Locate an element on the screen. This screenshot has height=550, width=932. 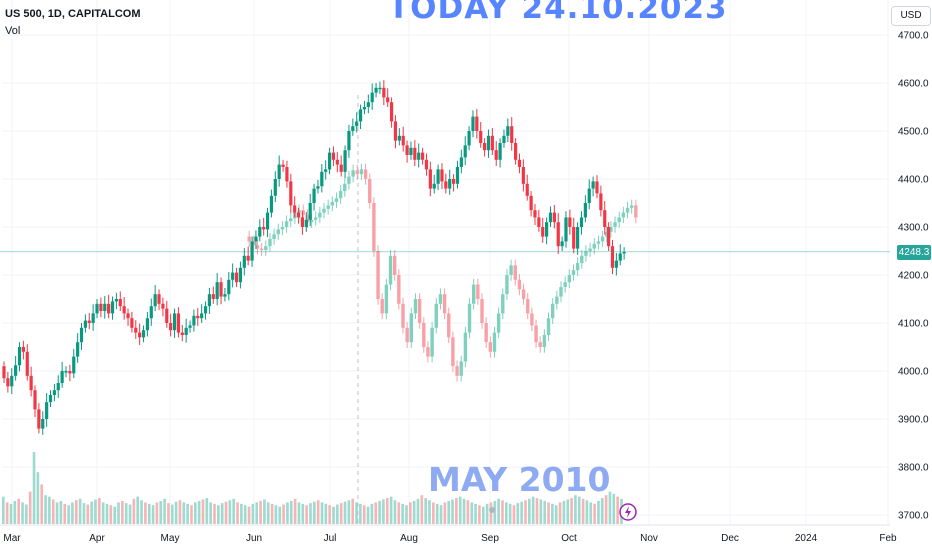
currency-button: USD is located at coordinates (911, 16).